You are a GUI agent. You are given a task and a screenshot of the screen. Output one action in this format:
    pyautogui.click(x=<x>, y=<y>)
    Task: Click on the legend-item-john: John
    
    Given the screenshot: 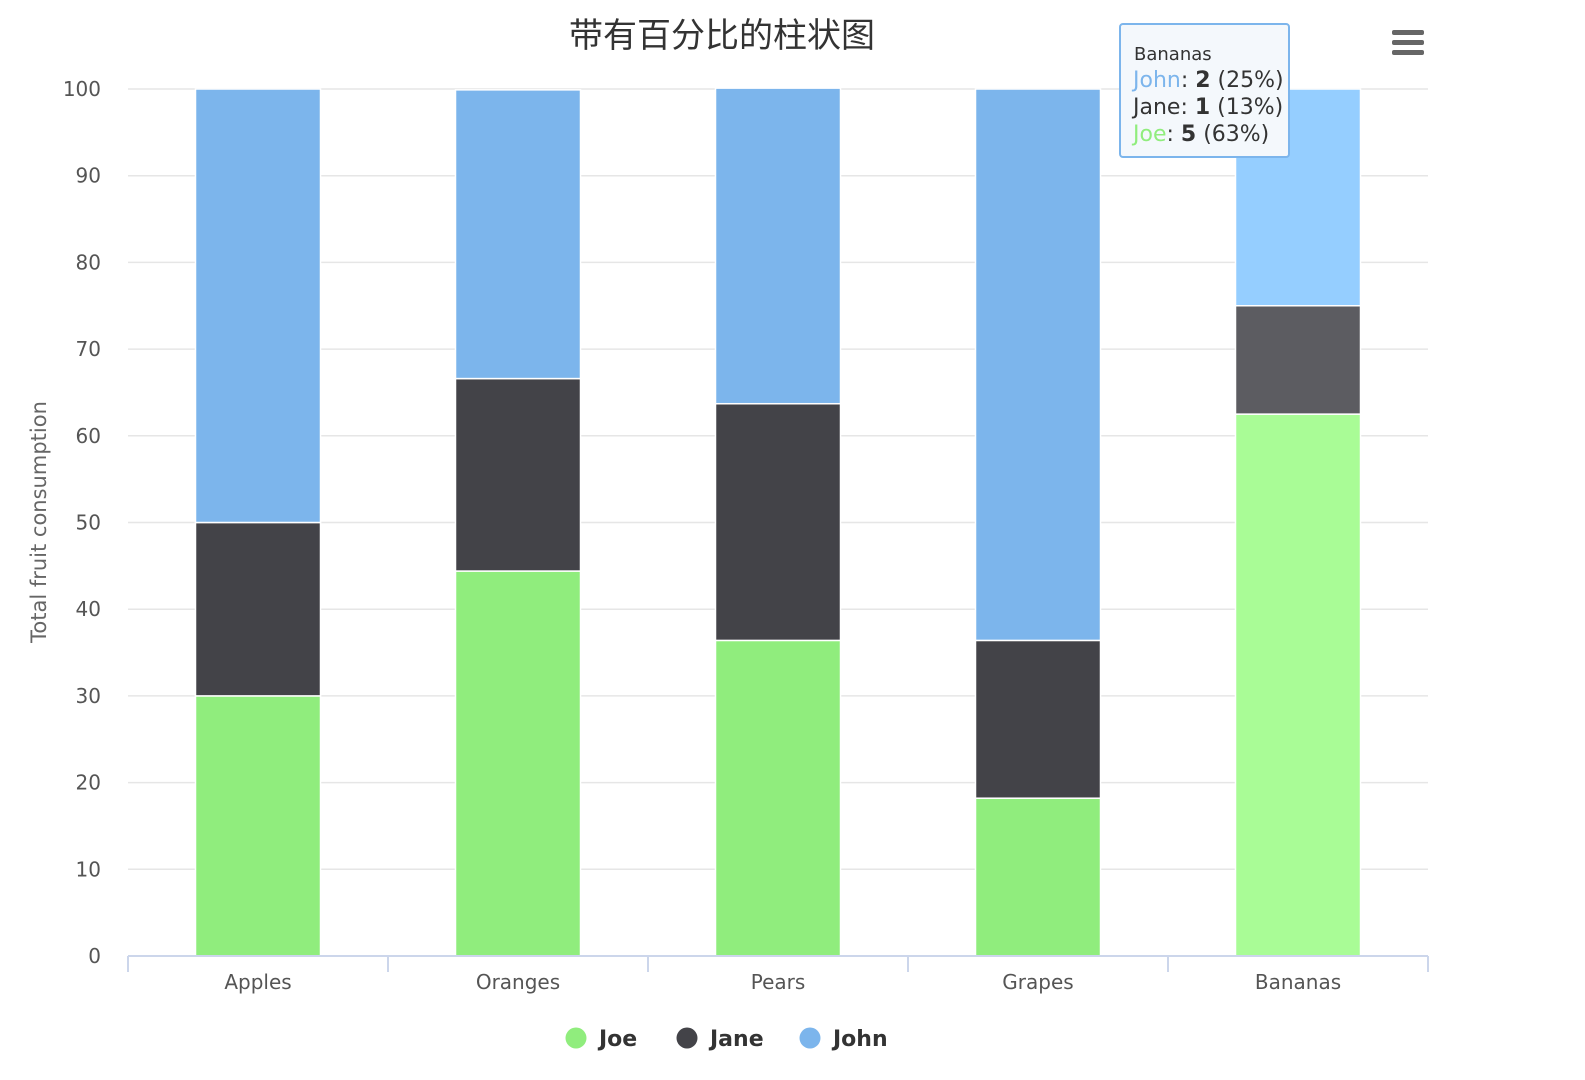 What is the action you would take?
    pyautogui.click(x=843, y=1039)
    